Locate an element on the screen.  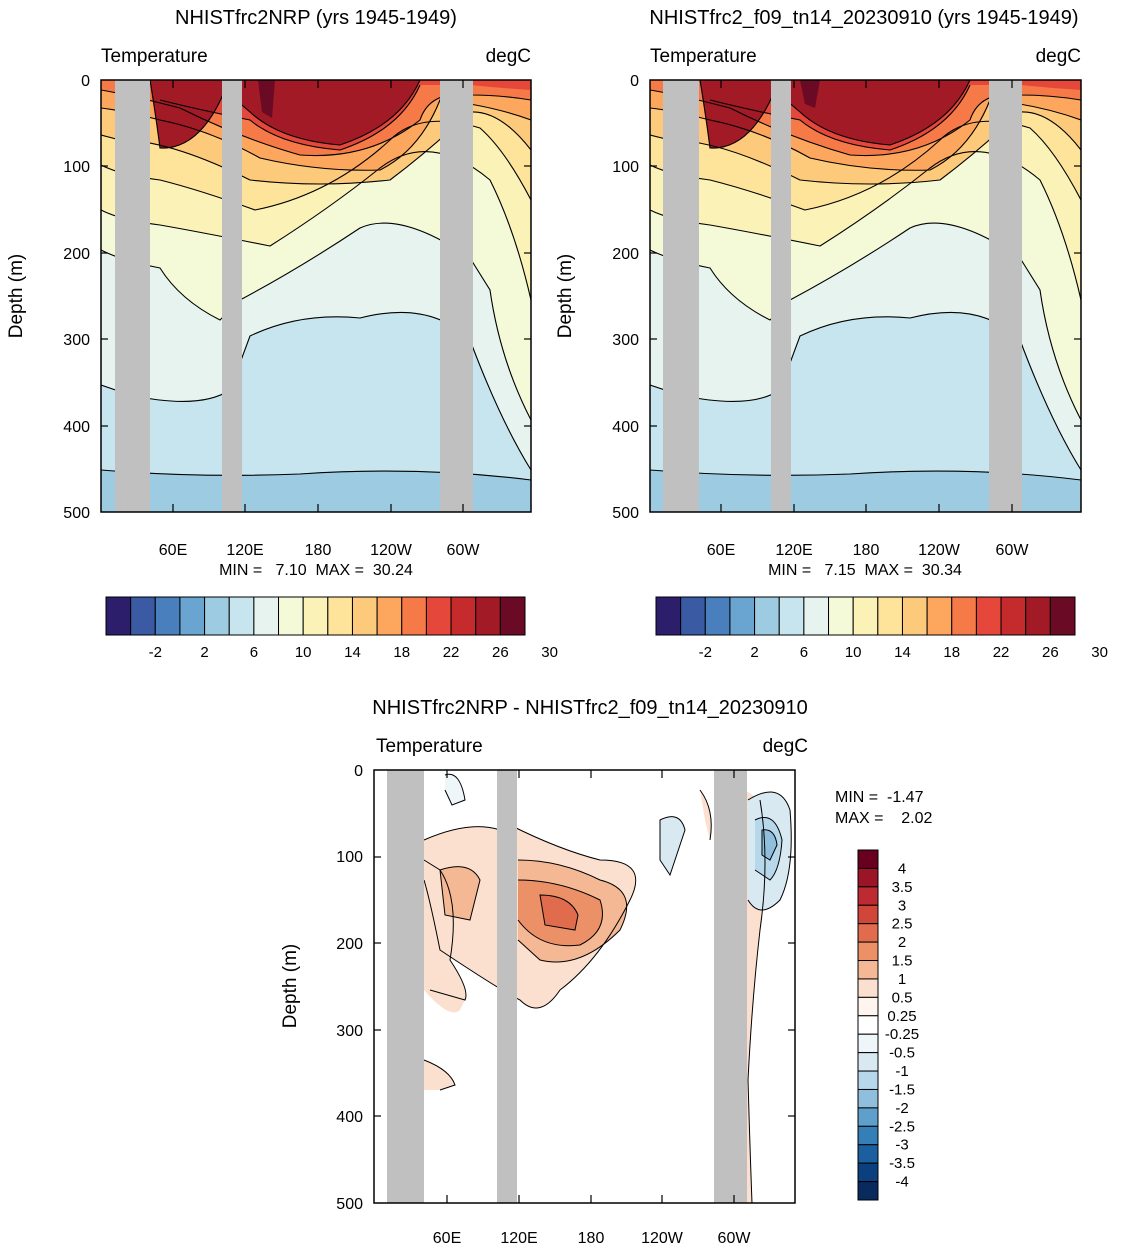
panel-2-colorbar: -2 2 6 10 14 18 22 26 30 is located at coordinates (881, 628).